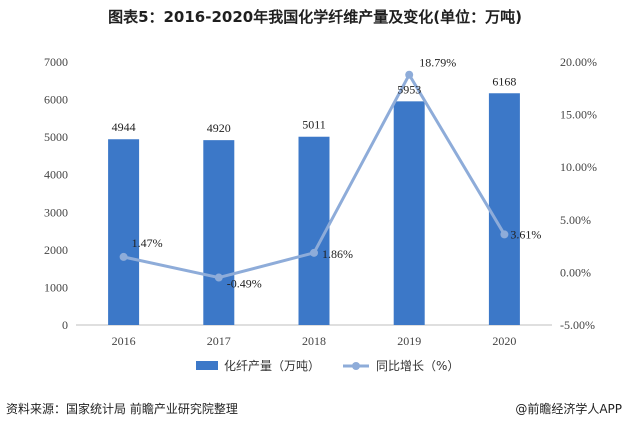 The image size is (630, 426). Describe the element at coordinates (56, 250) in the screenshot. I see `y-left-tick-label: 2000` at that location.